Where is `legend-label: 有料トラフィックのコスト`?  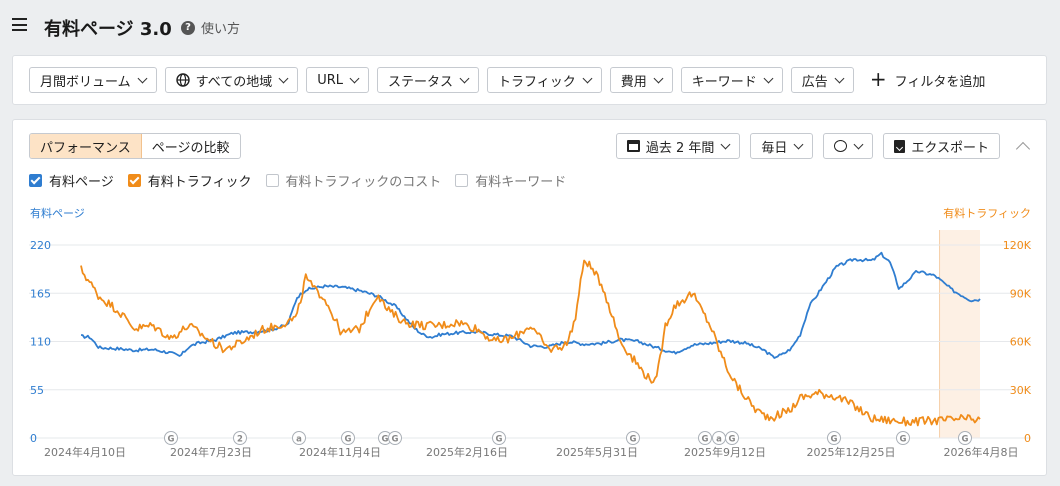
legend-label: 有料トラフィックのコスト is located at coordinates (363, 182).